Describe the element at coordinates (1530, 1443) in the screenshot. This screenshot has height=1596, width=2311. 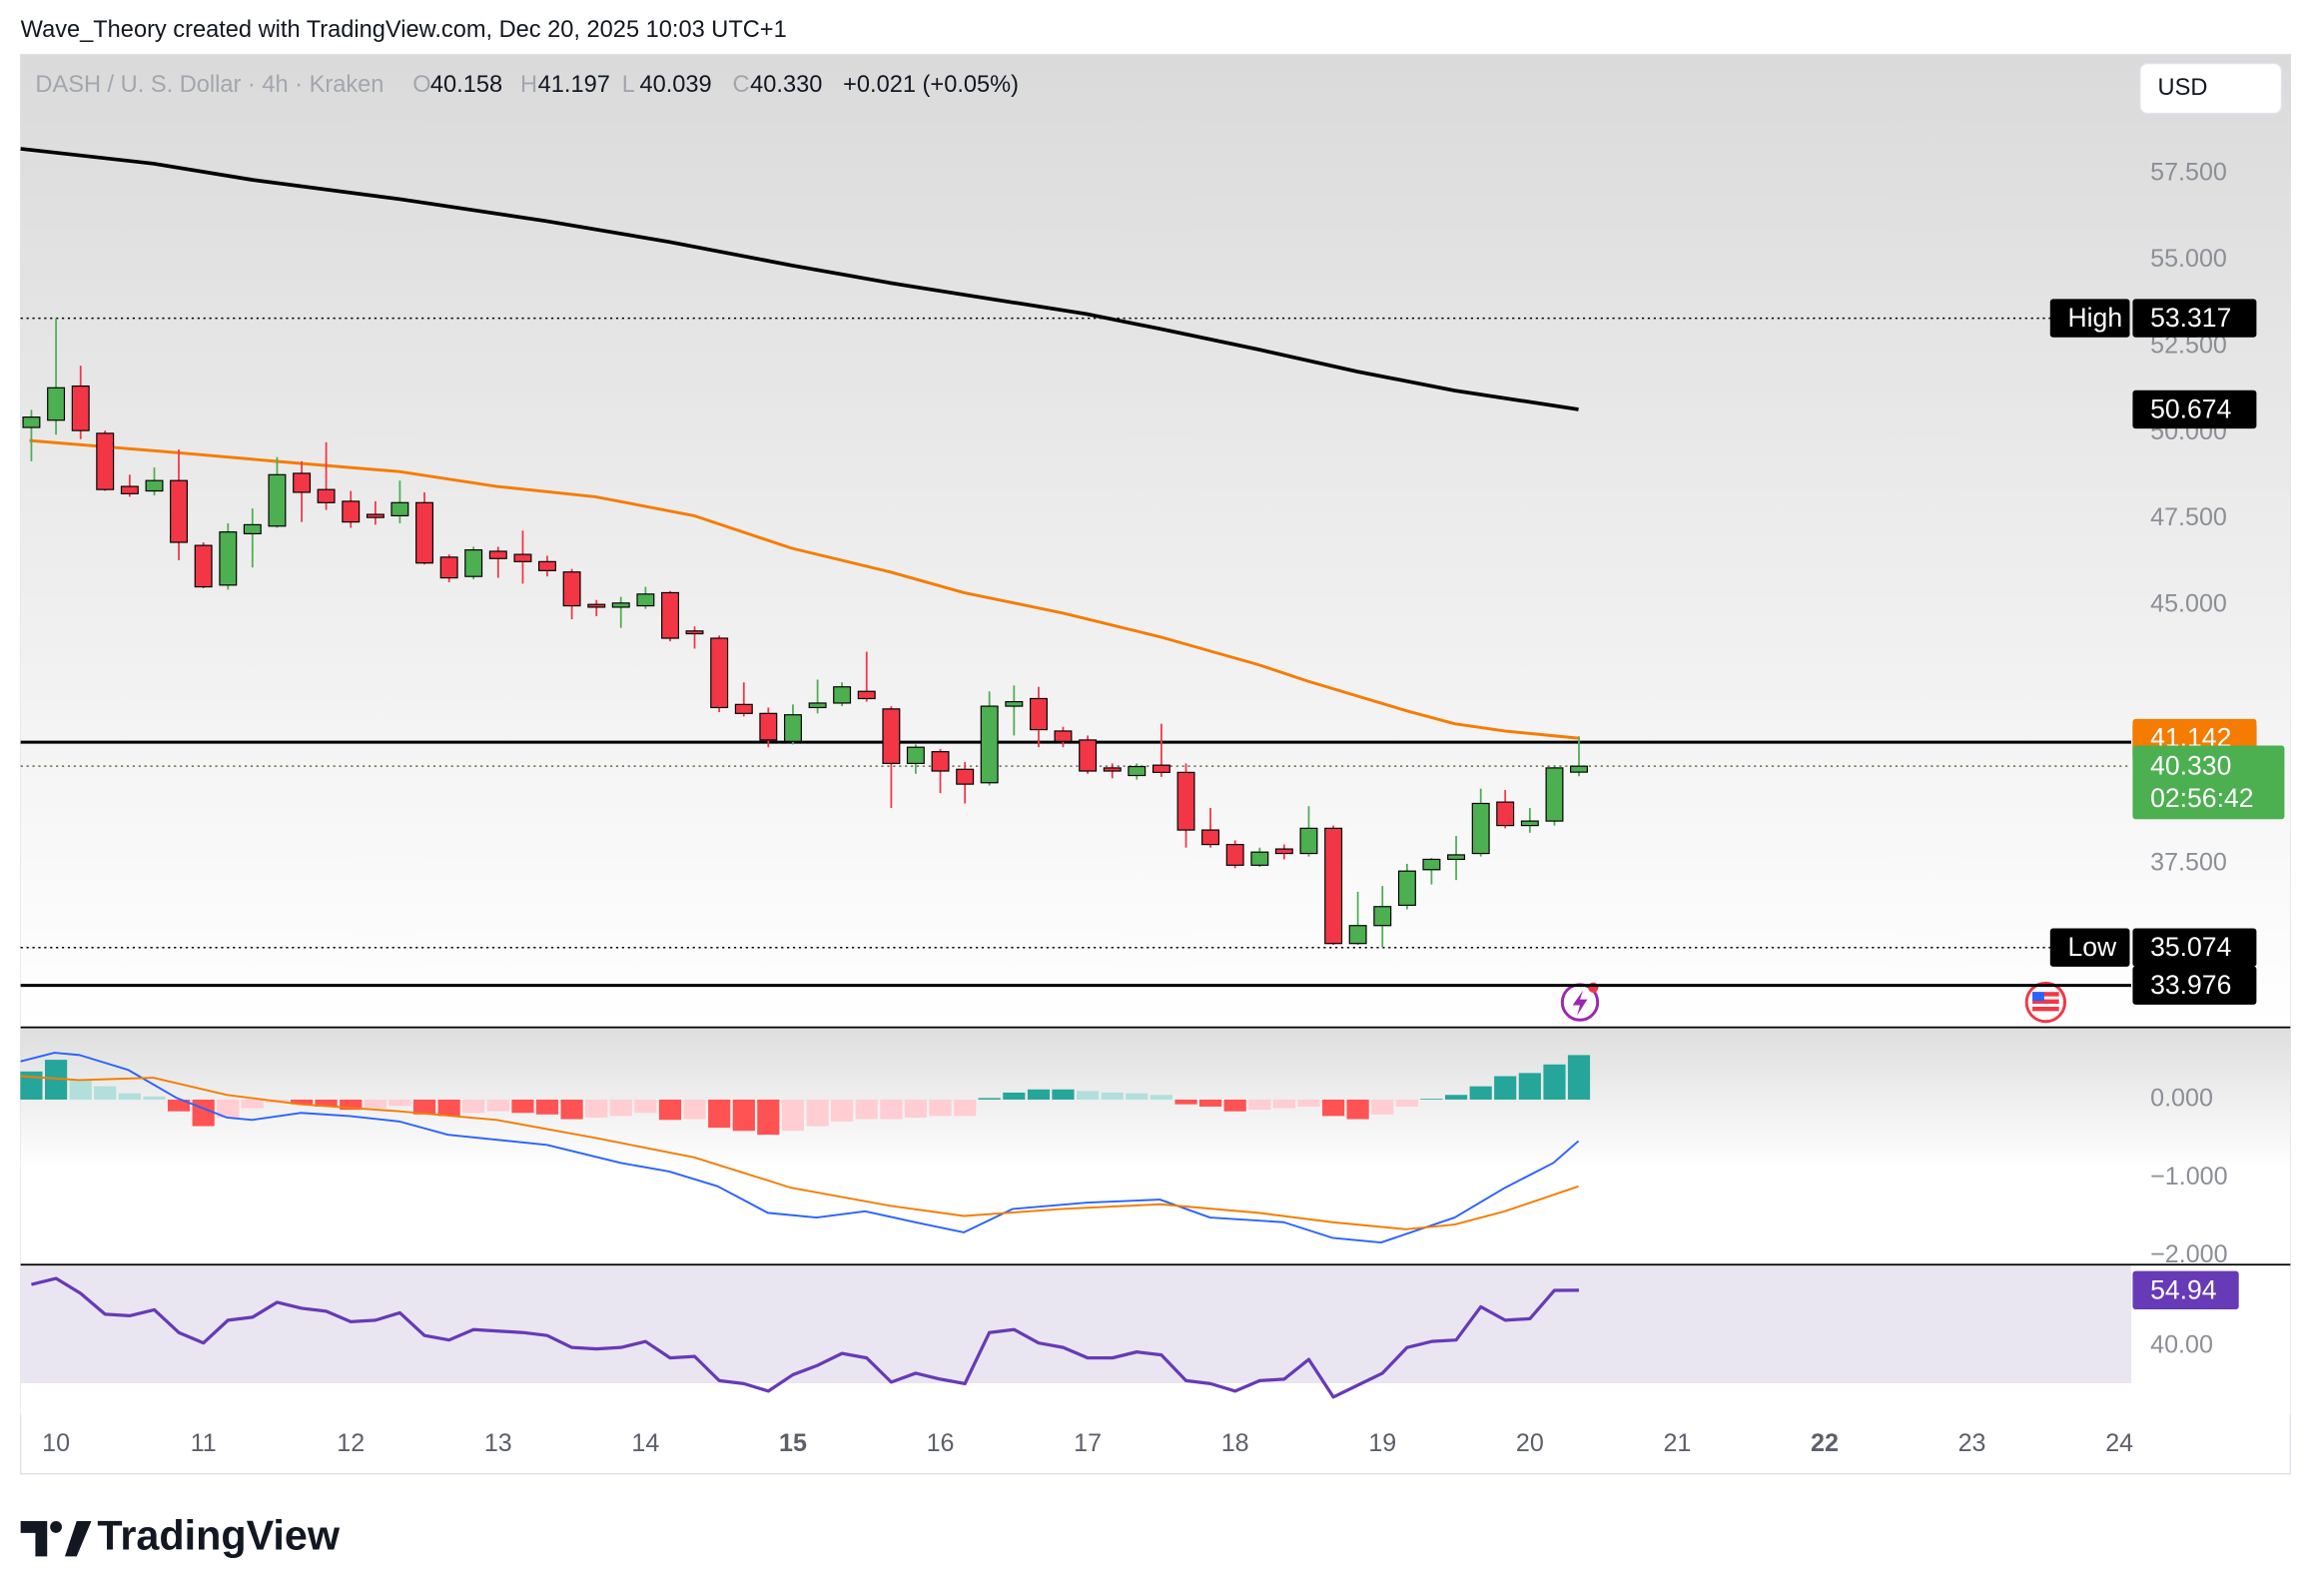
I see `x-tick-label: 20` at that location.